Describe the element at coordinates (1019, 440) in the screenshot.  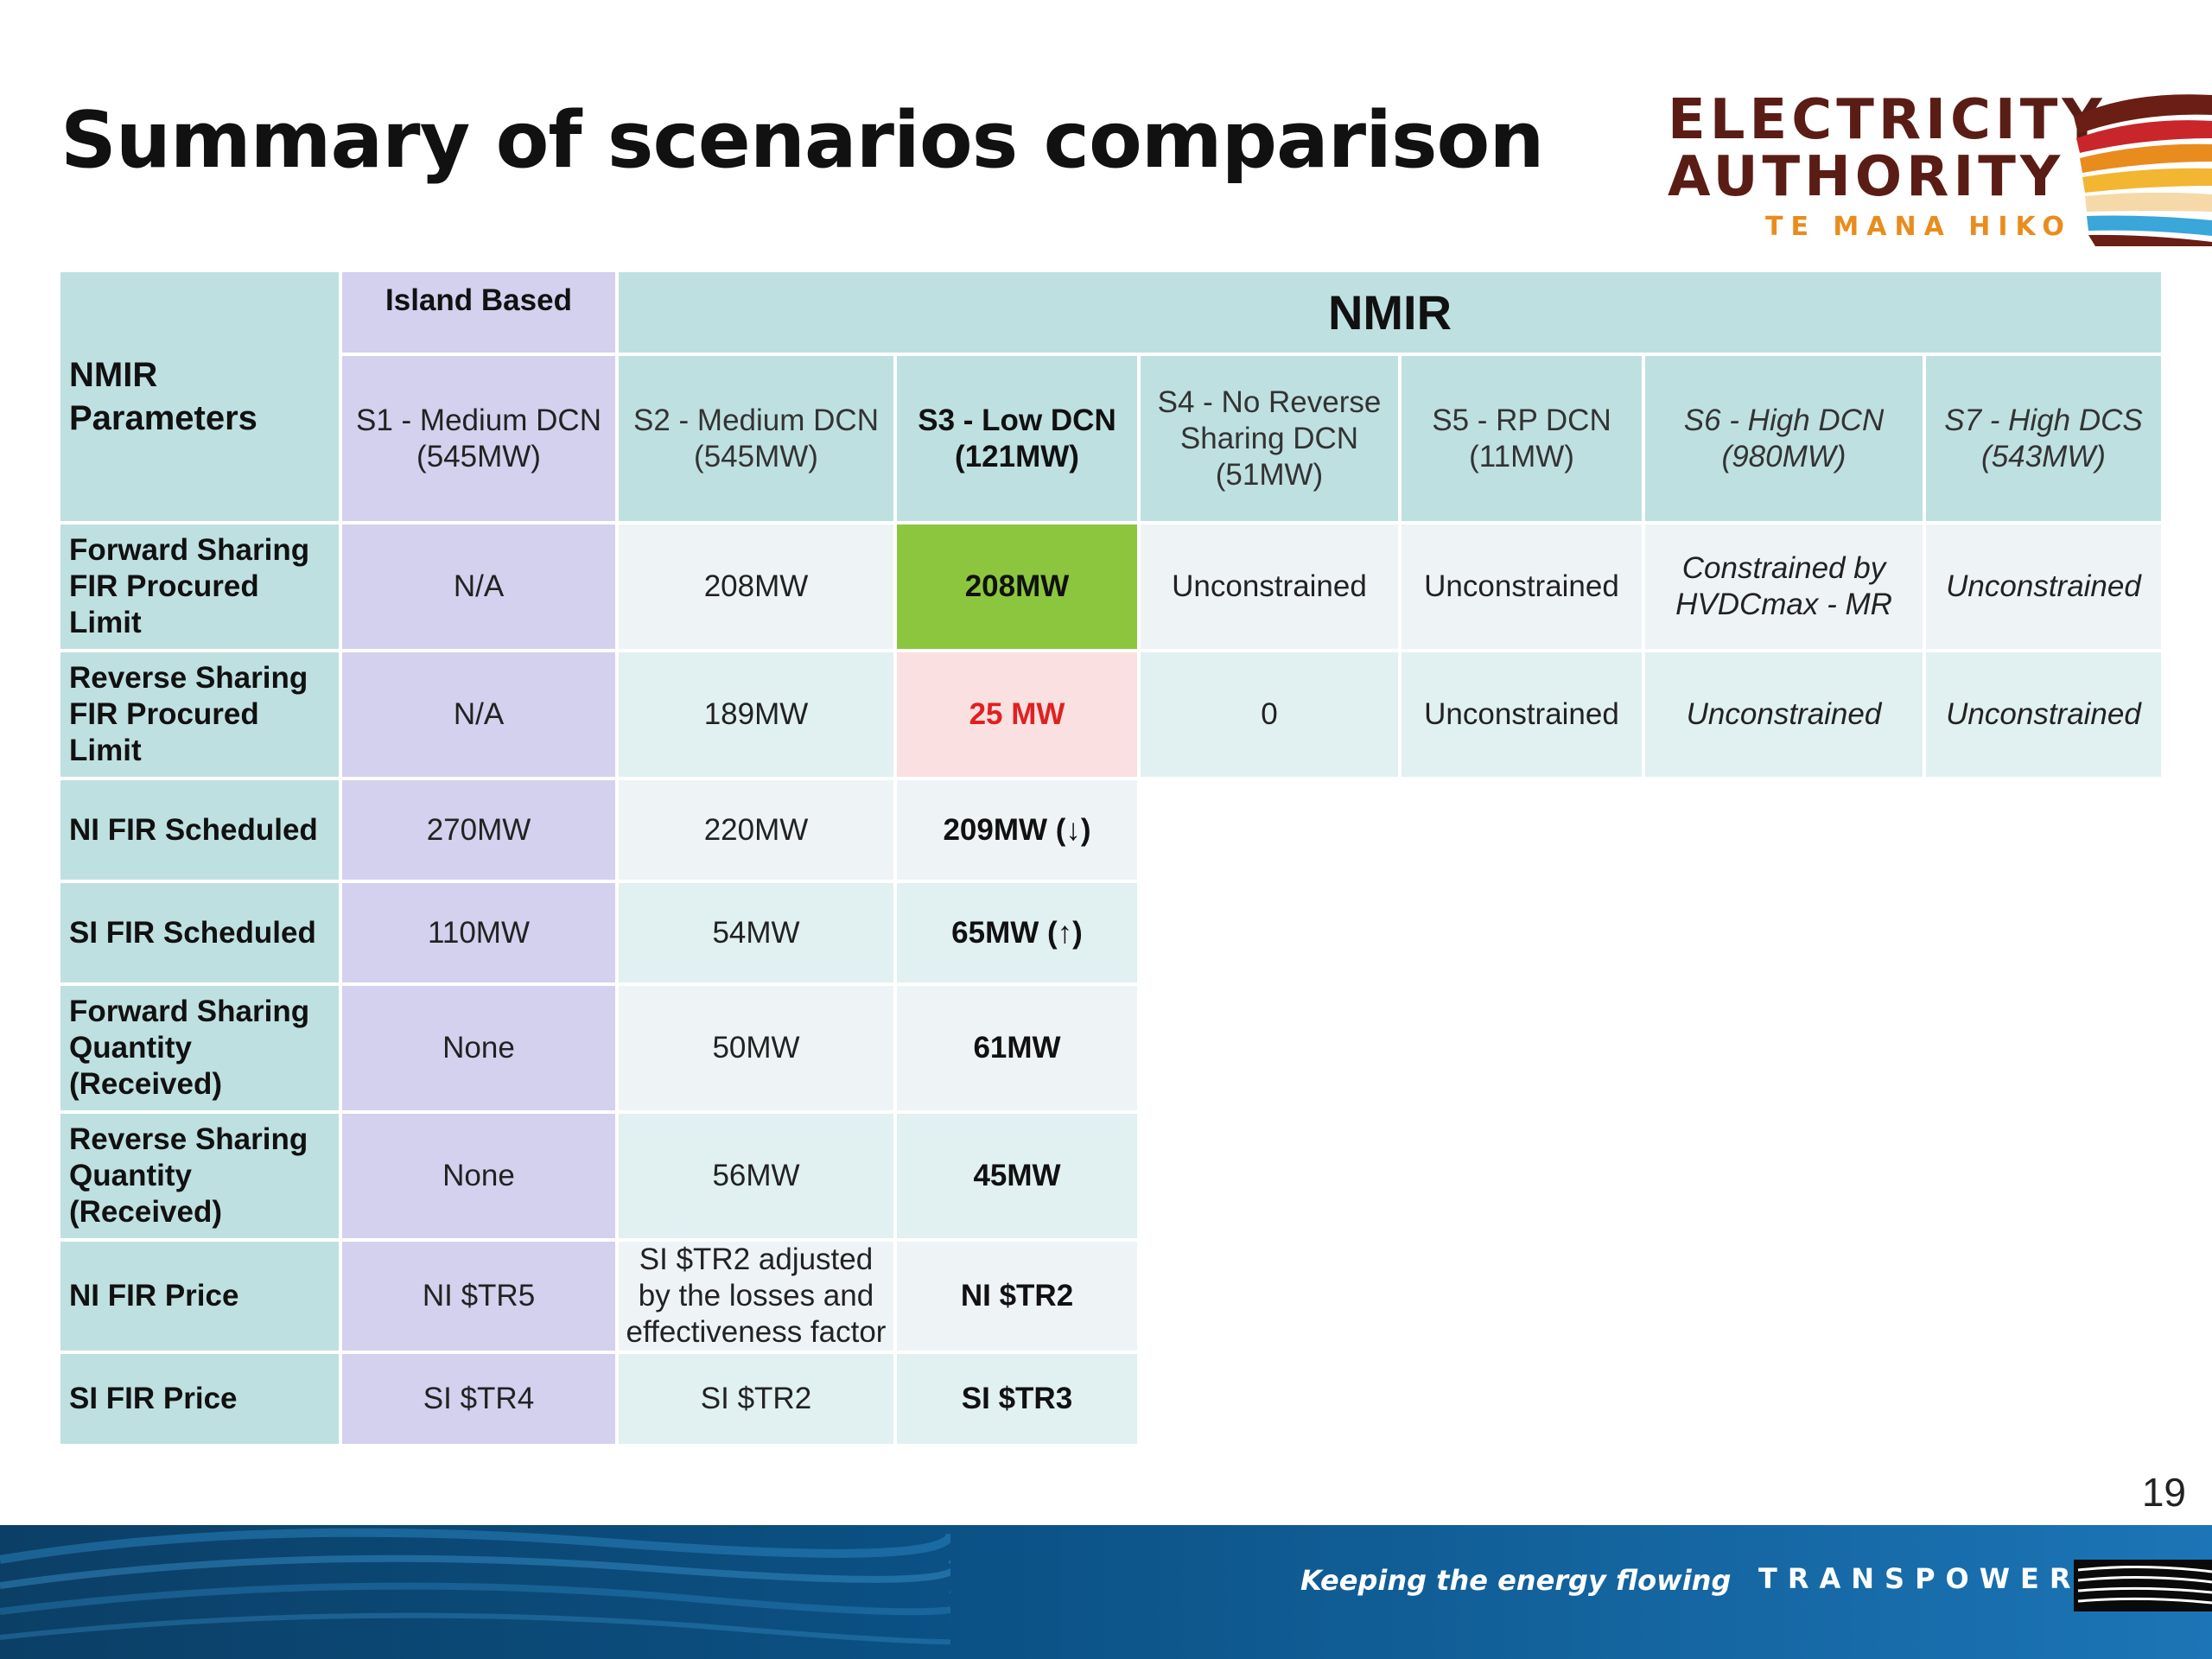
I see `scenario-header-s3: S3 - Low DCN (121MW)` at that location.